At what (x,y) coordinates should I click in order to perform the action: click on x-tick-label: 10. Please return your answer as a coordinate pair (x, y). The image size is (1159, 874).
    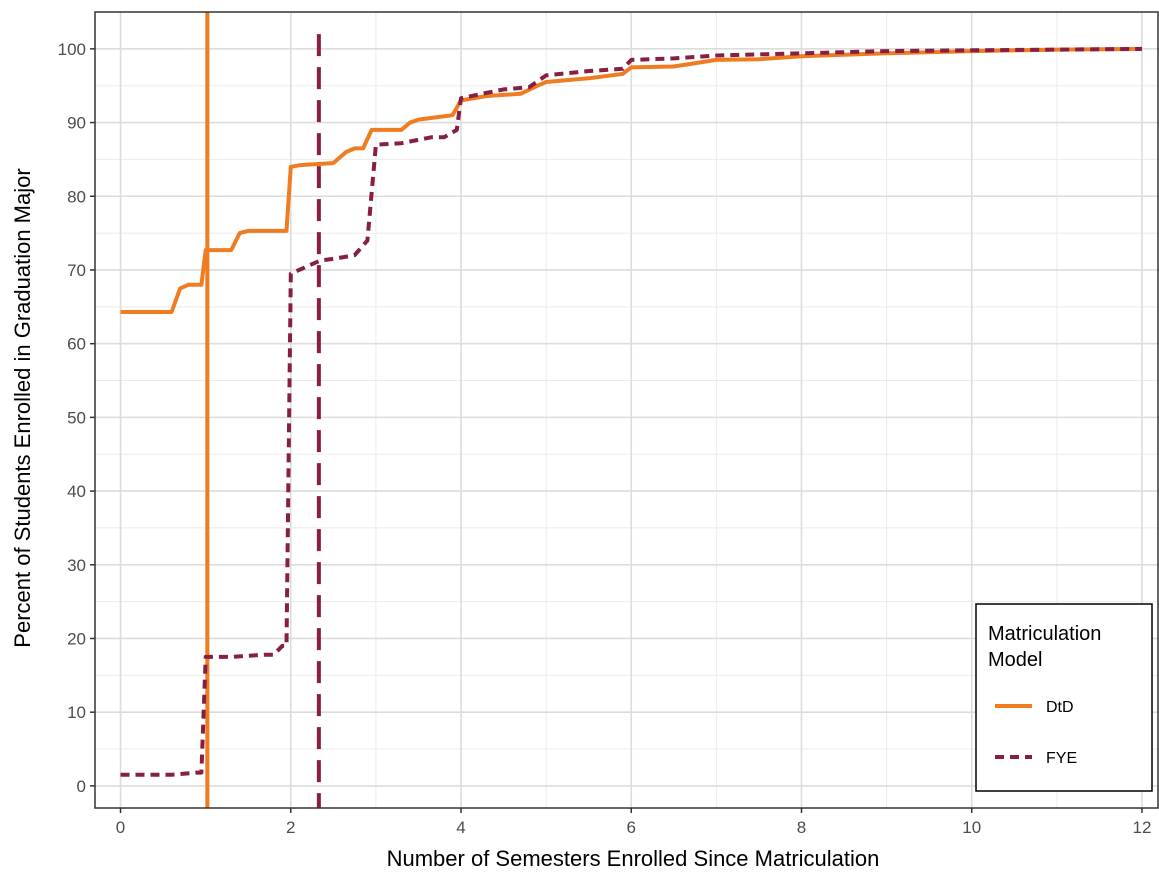
    Looking at the image, I should click on (971, 827).